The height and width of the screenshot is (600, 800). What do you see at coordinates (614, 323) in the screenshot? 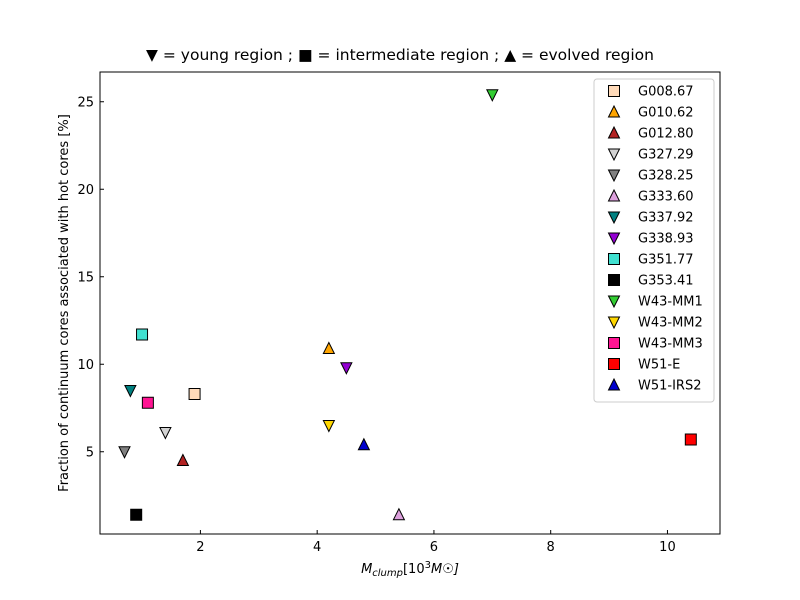
I see `legend-marker-w43-mm2` at bounding box center [614, 323].